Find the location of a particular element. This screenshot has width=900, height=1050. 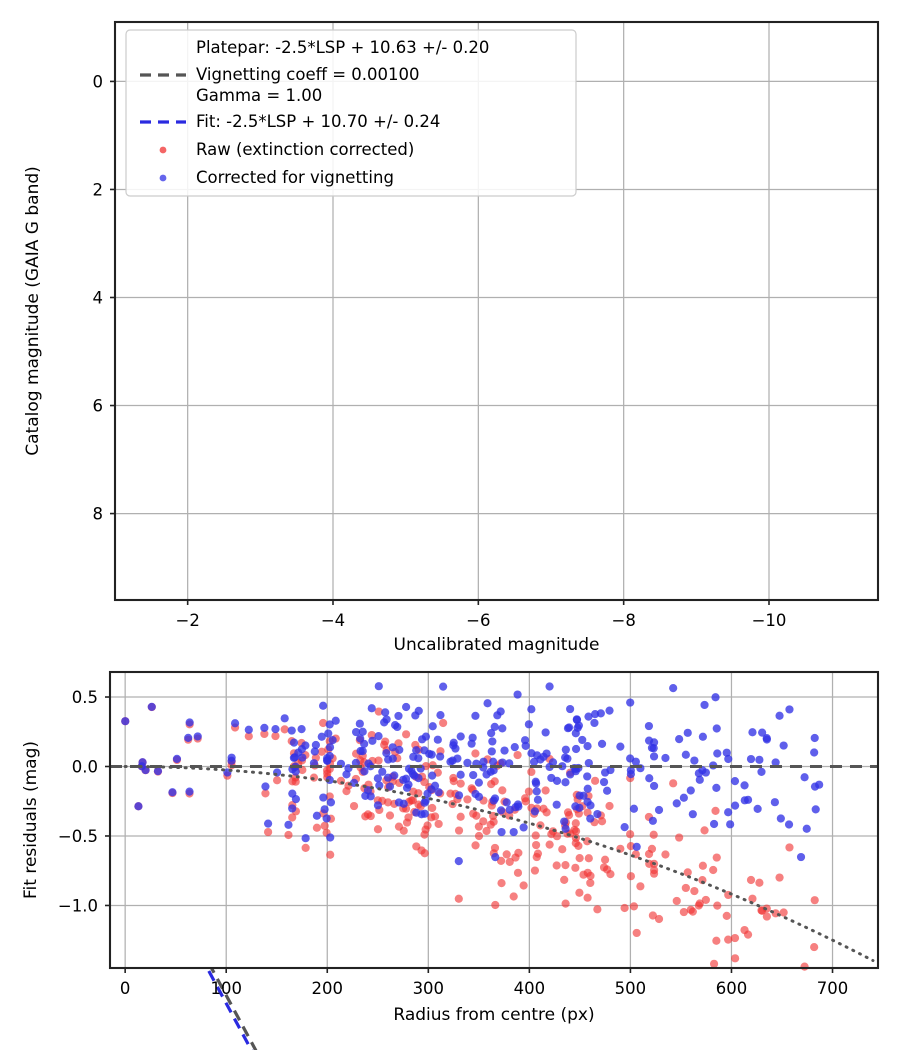

lower-xtick-label-1: 100 is located at coordinates (226, 988).